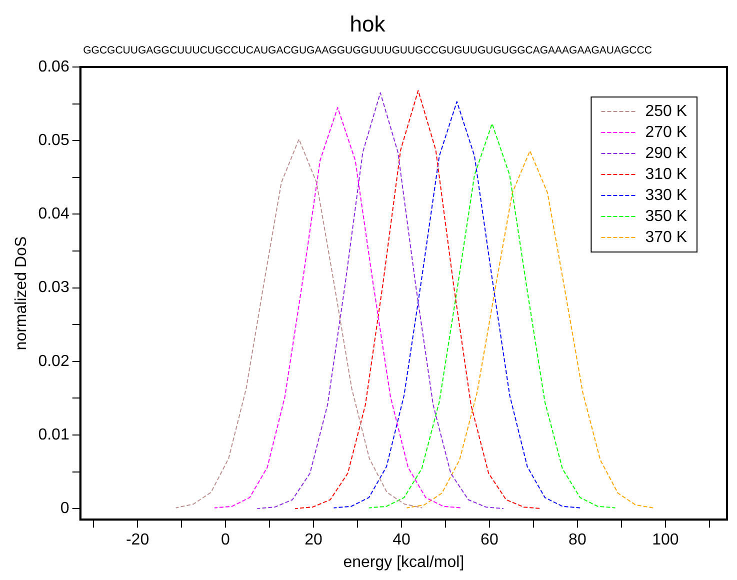  Describe the element at coordinates (313, 540) in the screenshot. I see `x-tick-label: 20` at that location.